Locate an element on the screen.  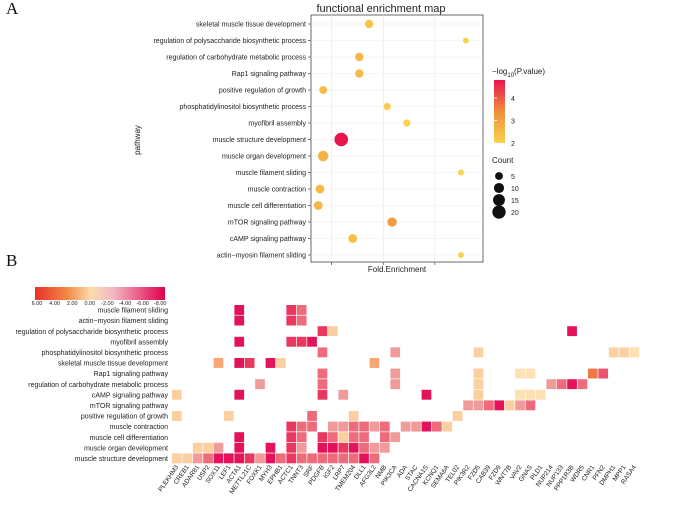
color-legend-ticks: 4 3 2 is located at coordinates (504, 122).